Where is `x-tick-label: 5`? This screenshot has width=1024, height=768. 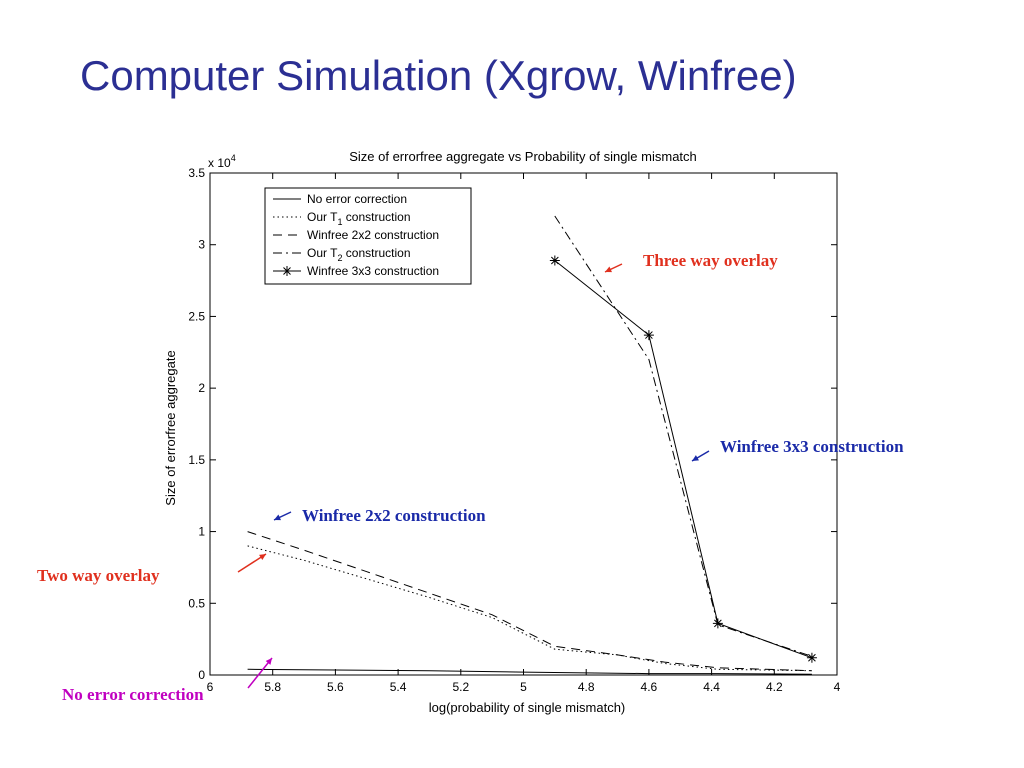
x-tick-label: 5 is located at coordinates (523, 687).